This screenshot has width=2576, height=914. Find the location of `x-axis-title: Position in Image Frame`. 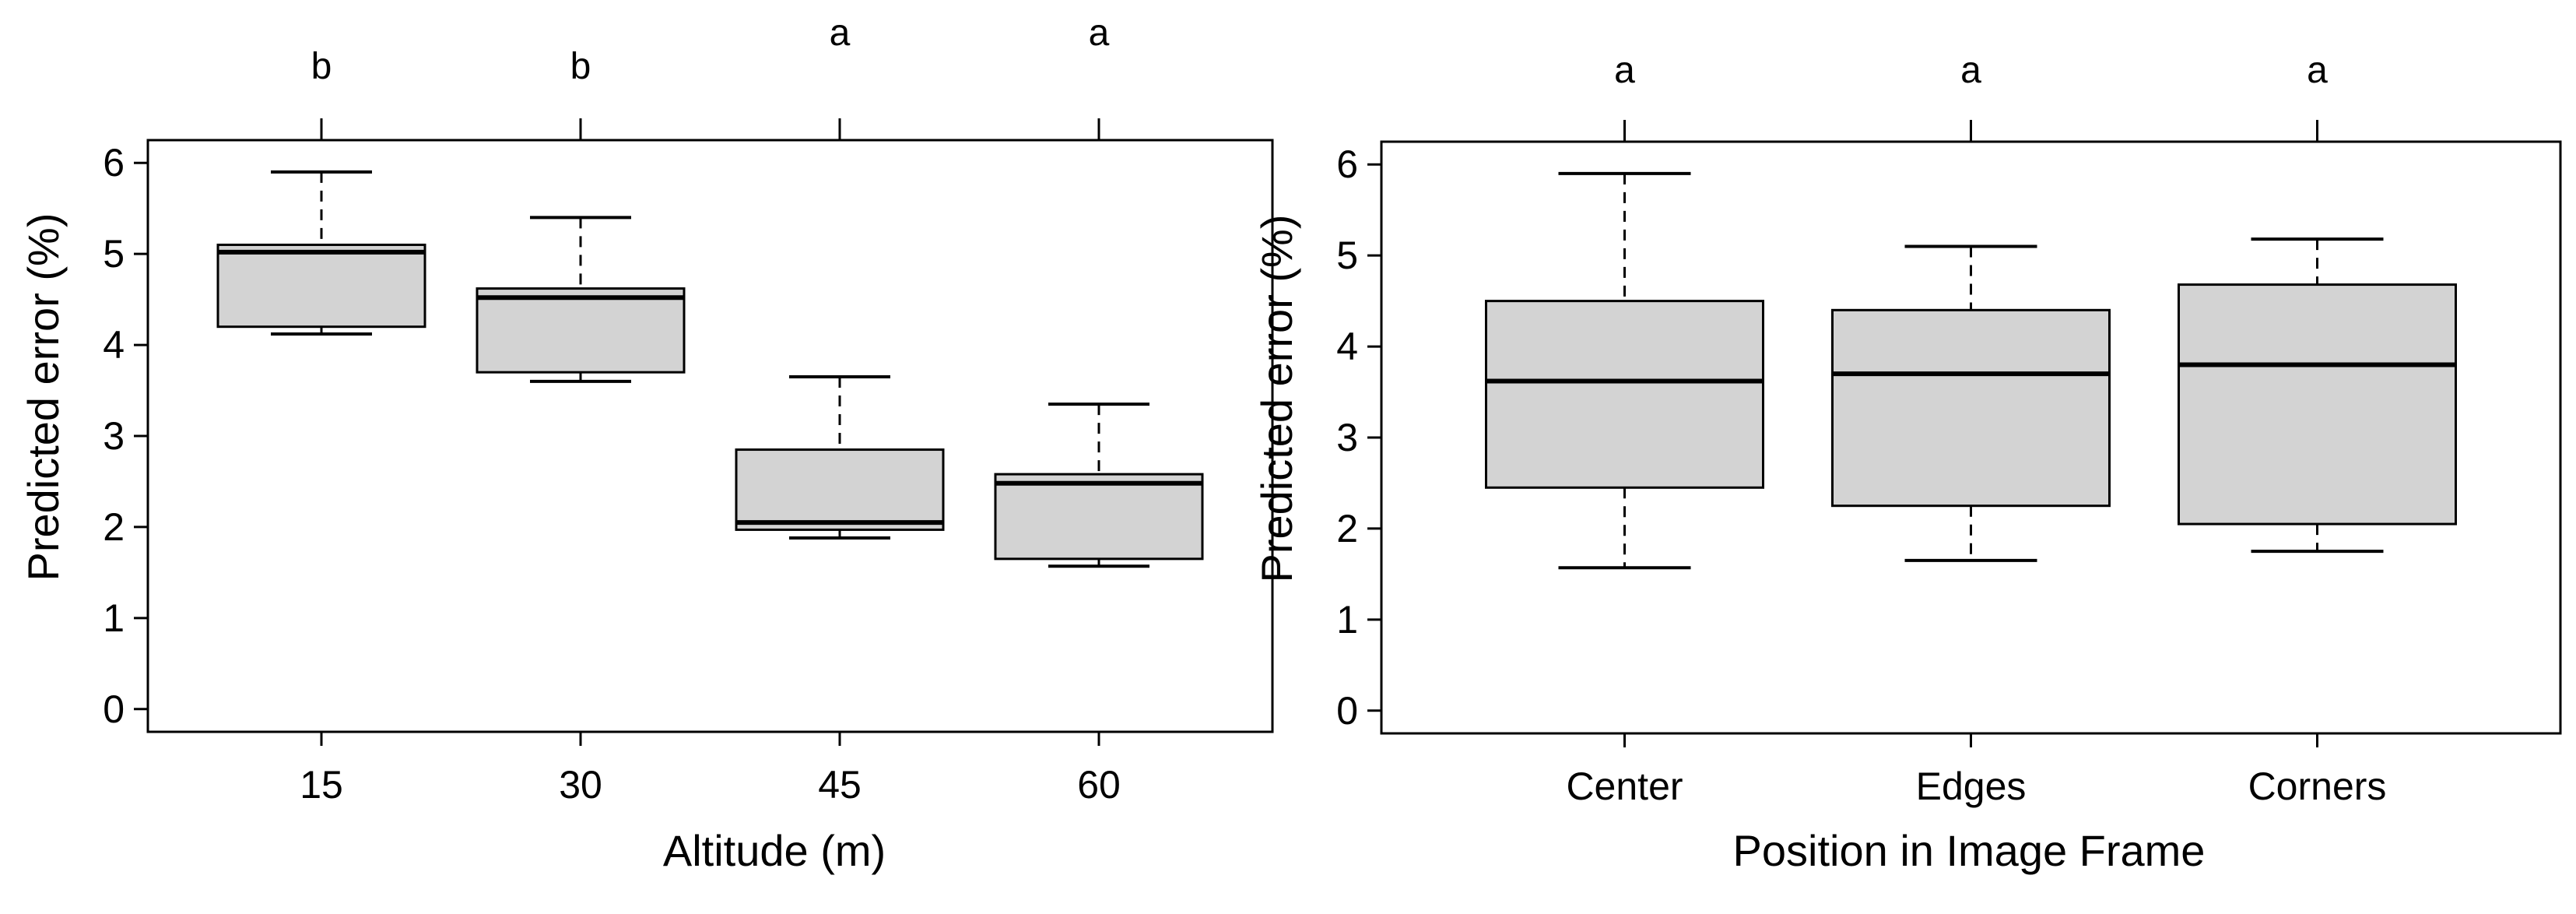

x-axis-title: Position in Image Frame is located at coordinates (1970, 850).